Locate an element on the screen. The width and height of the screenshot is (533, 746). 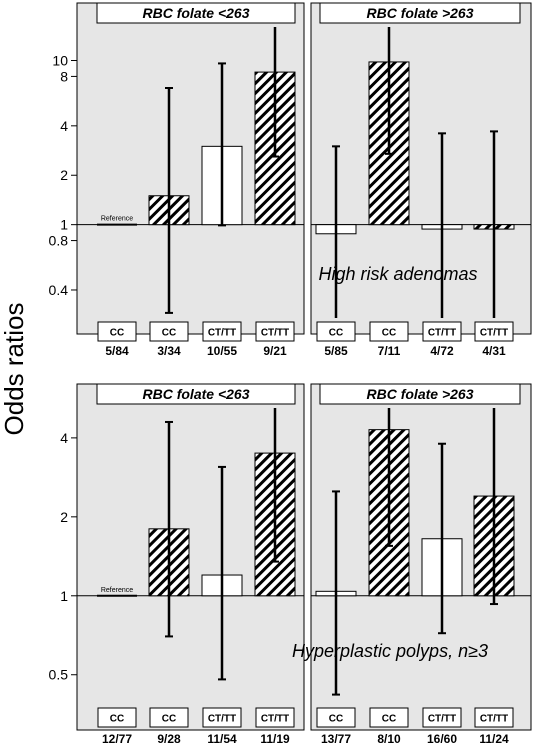
chart-annotation: Hyperplastic polyps, n≥3 is located at coordinates (390, 651).